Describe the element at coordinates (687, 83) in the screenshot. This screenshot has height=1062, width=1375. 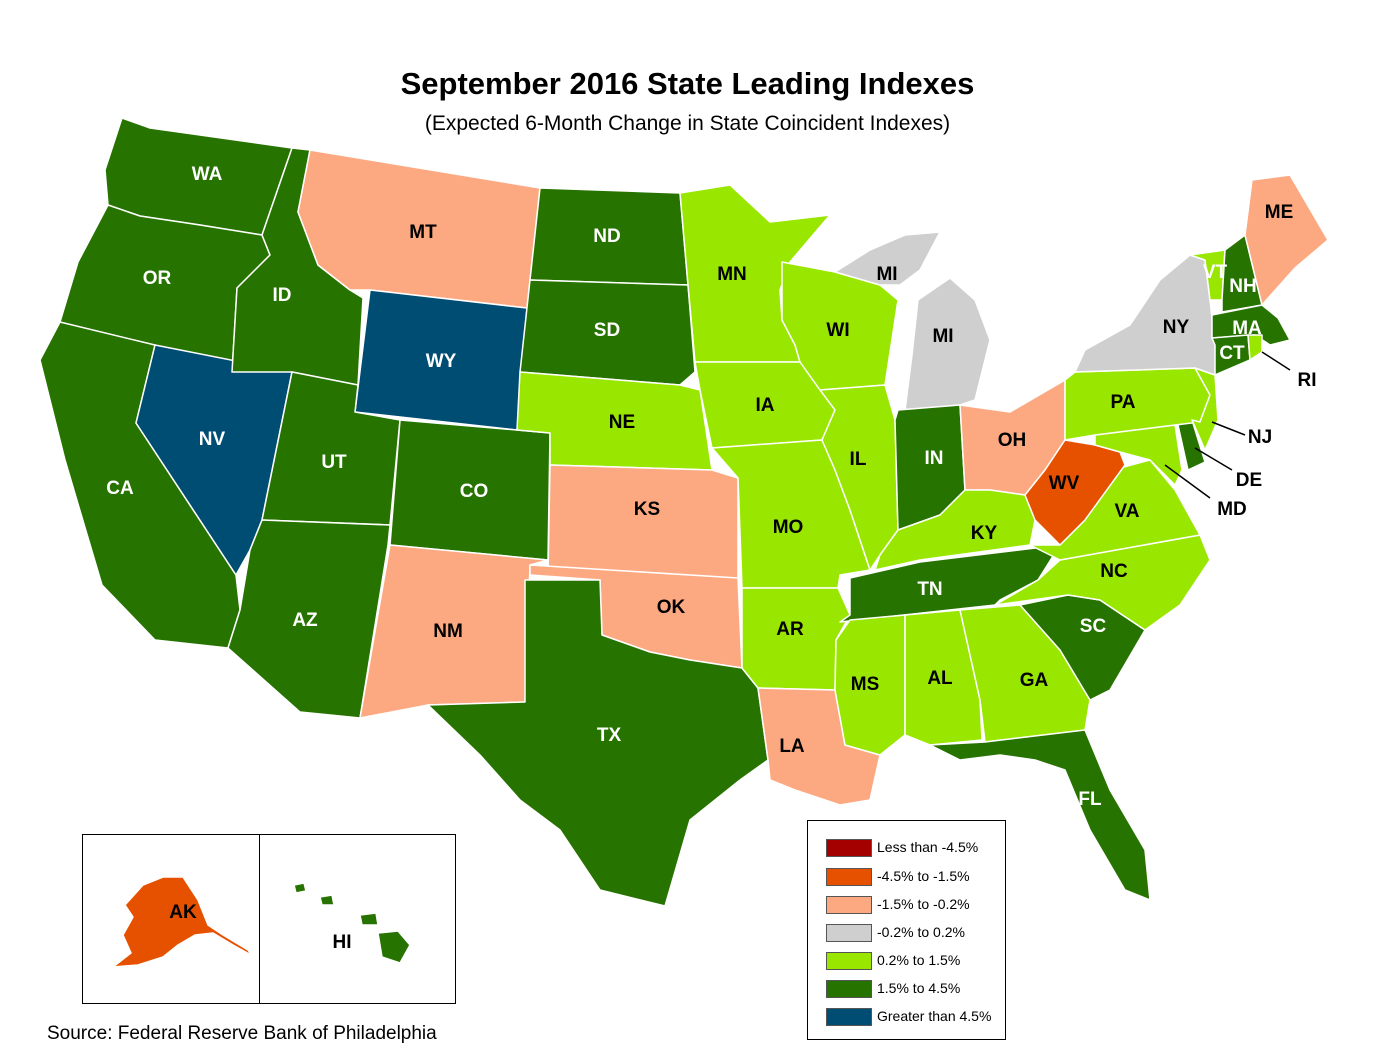
I see `map-title: September 2016 State Leading Indexes` at that location.